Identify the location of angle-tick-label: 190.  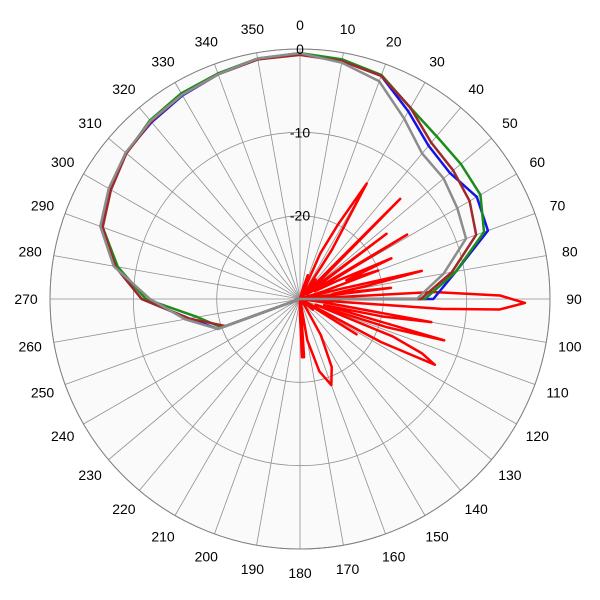
(253, 569).